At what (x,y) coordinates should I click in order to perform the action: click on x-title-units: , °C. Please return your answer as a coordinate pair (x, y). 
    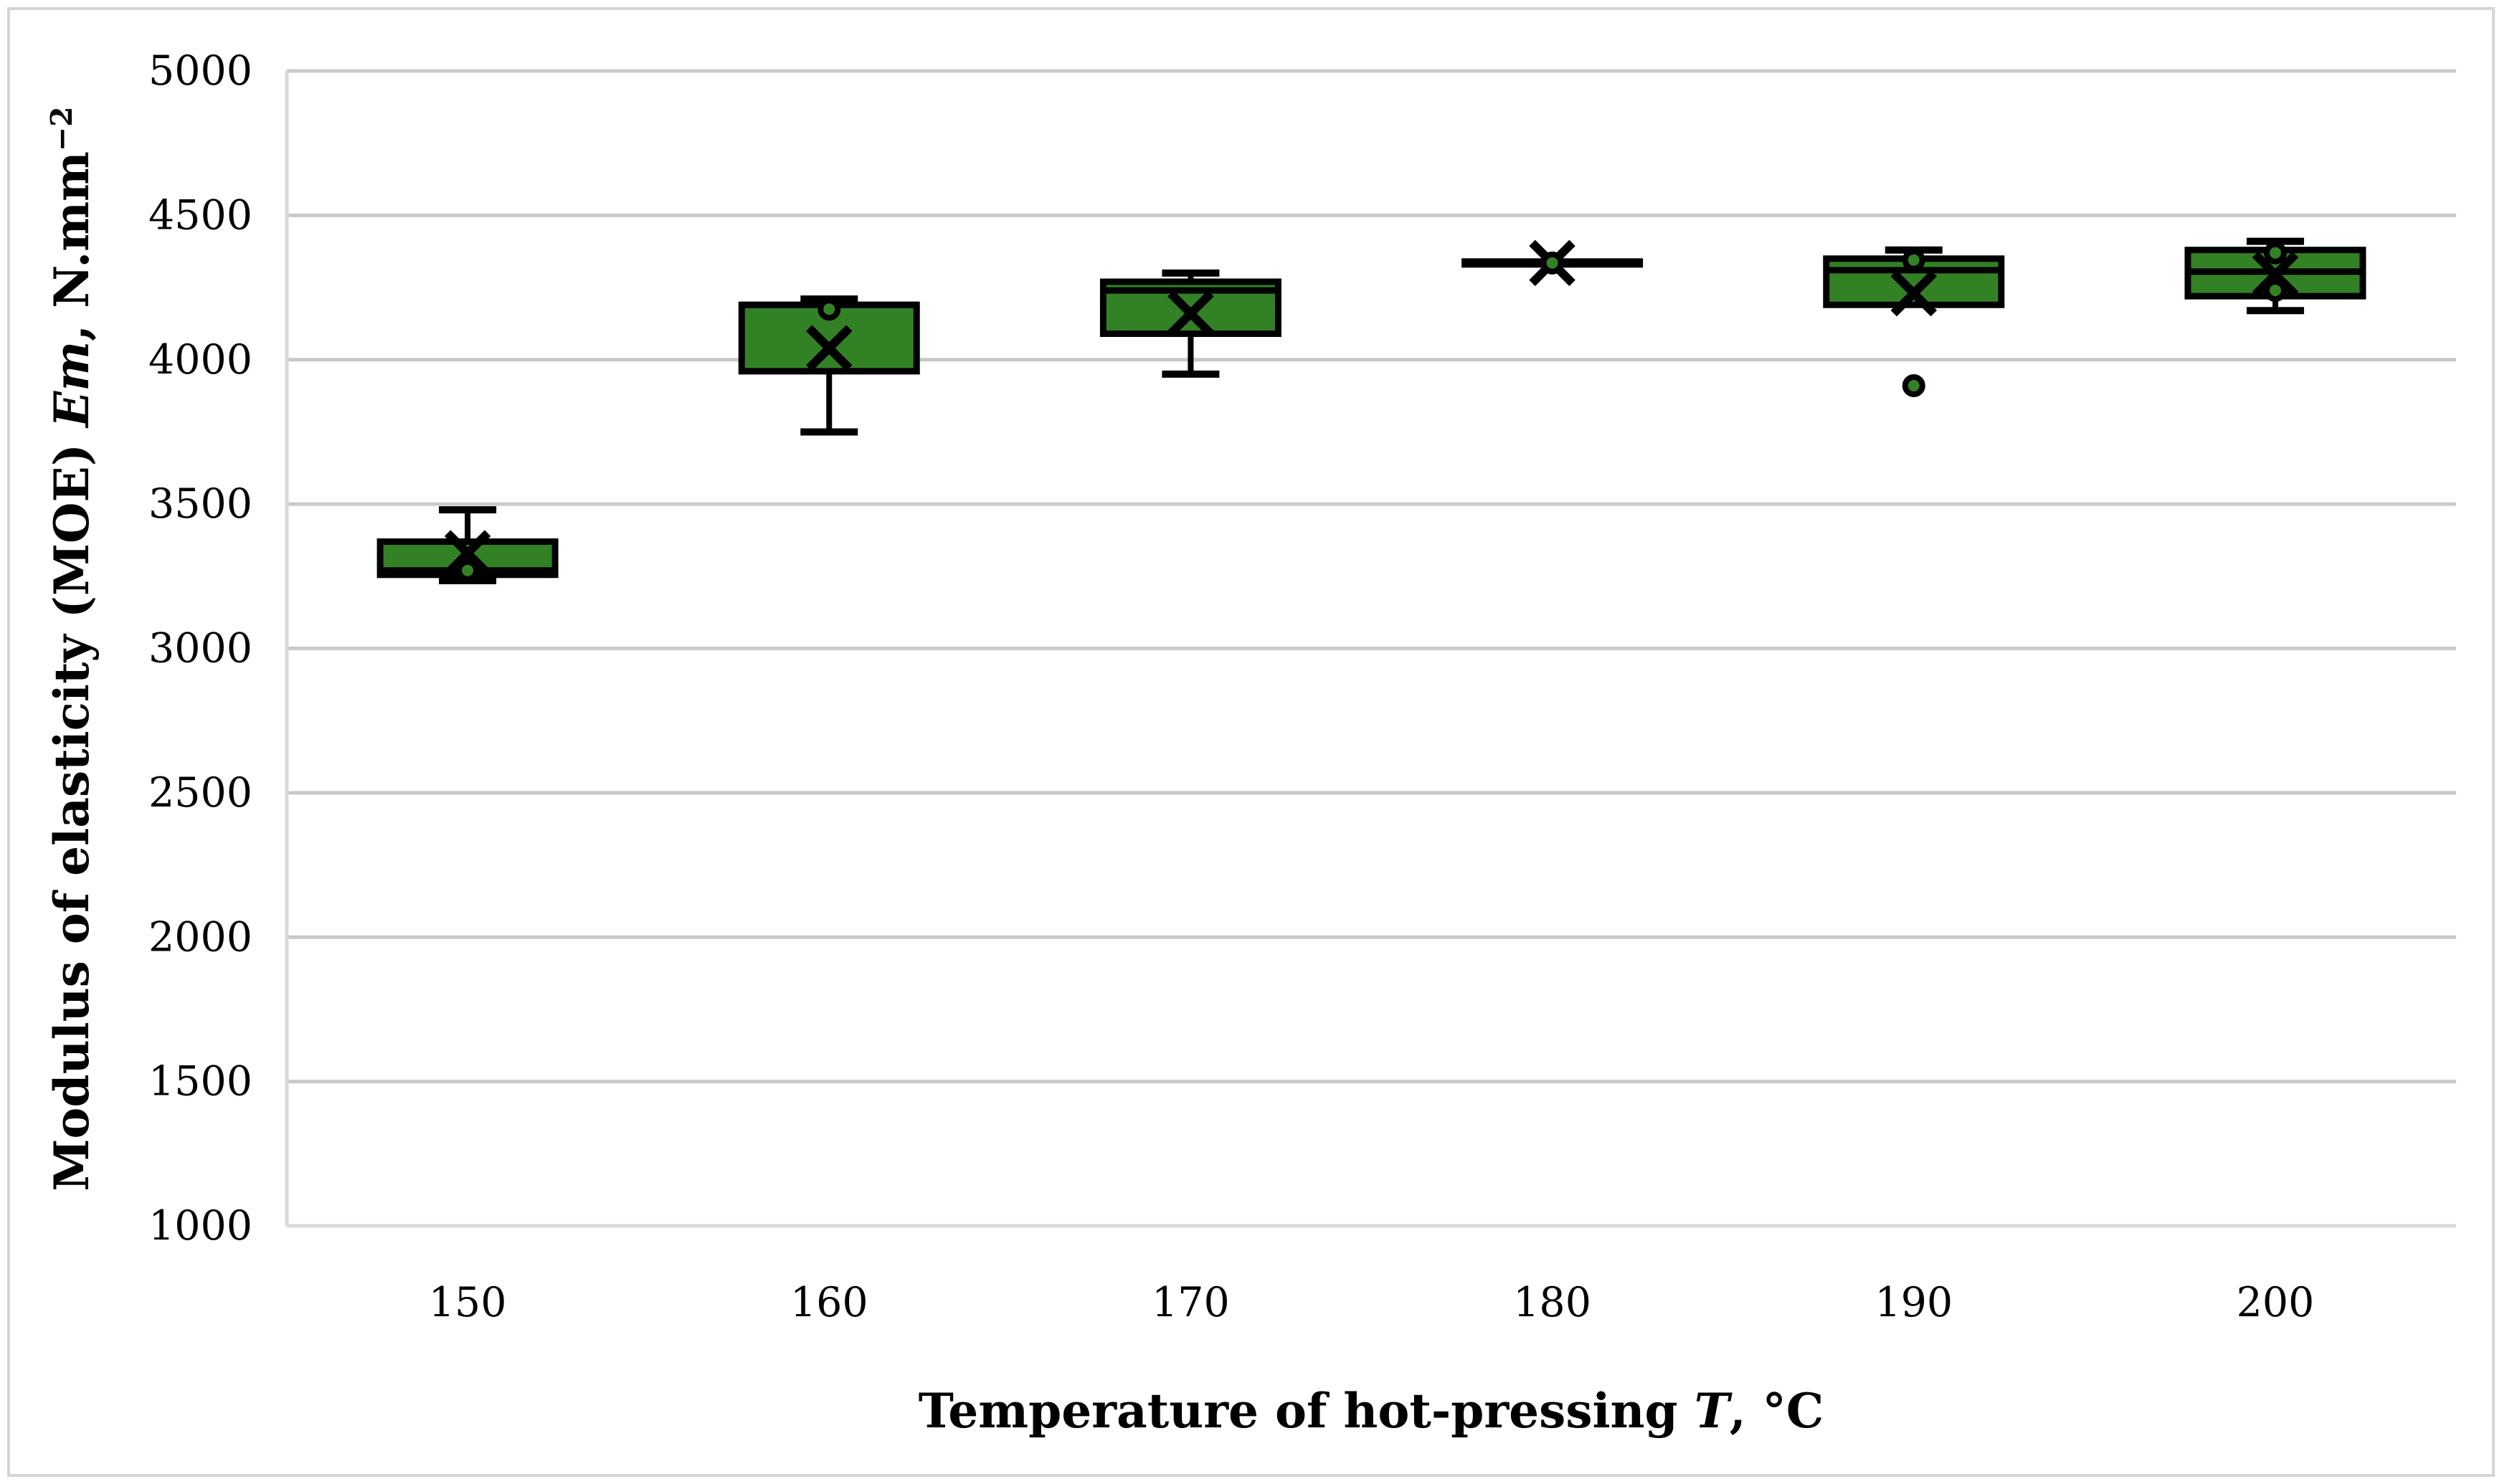
    Looking at the image, I should click on (1776, 1411).